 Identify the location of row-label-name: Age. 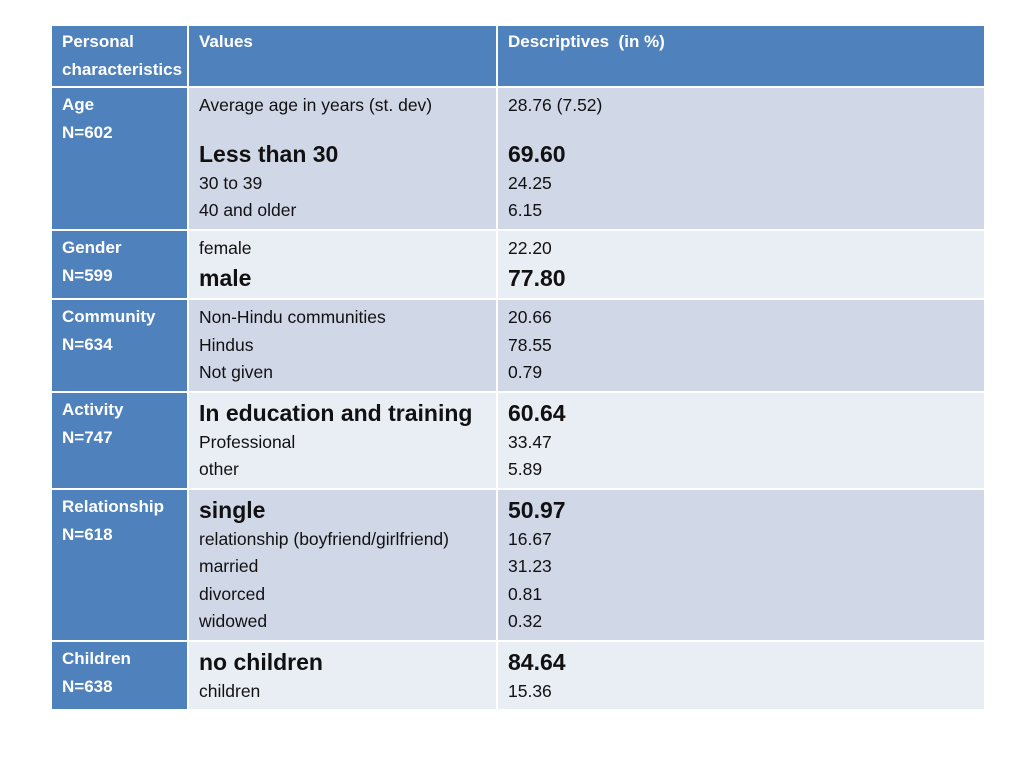
(78, 104).